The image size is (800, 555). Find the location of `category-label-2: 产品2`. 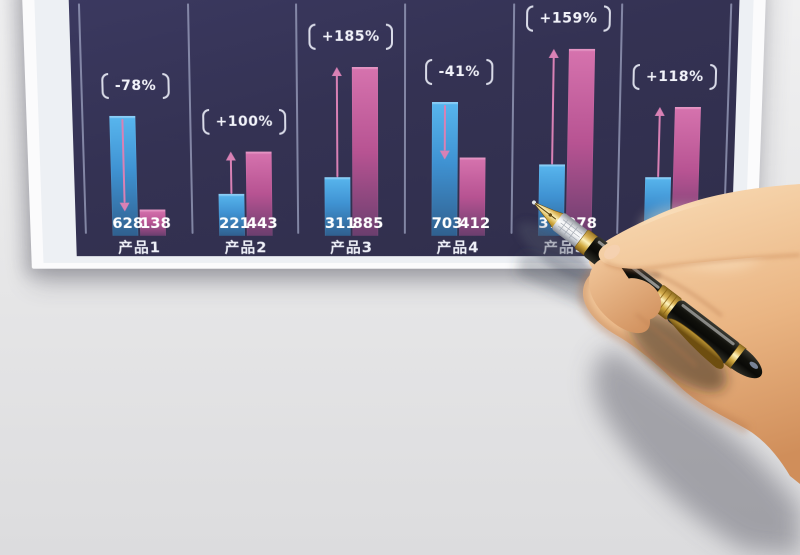

category-label-2: 产品2 is located at coordinates (246, 247).